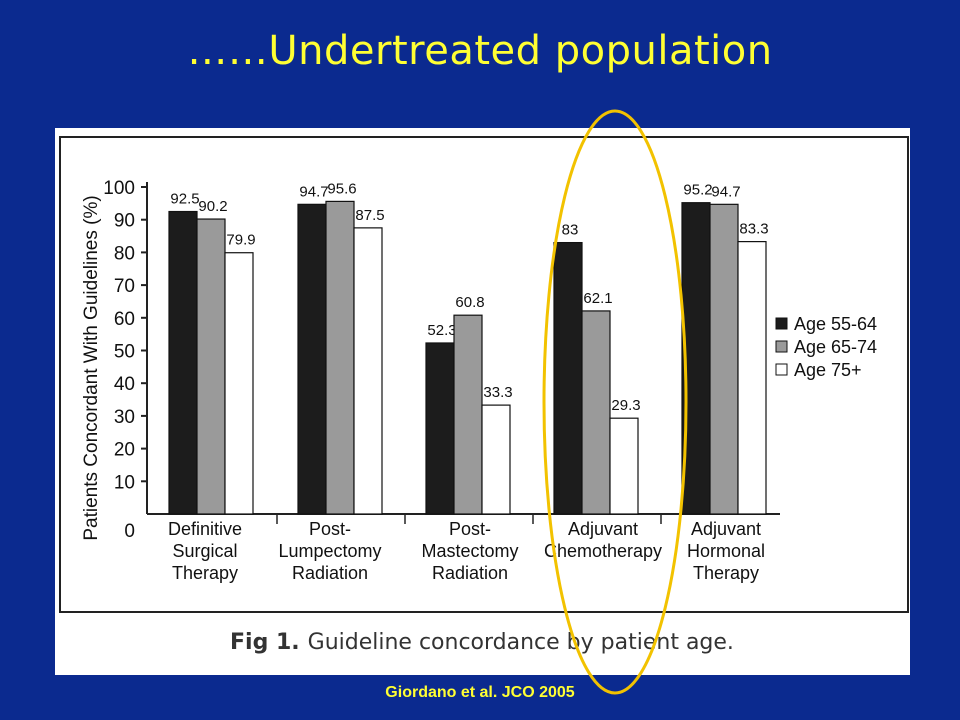 This screenshot has width=960, height=720. Describe the element at coordinates (441, 330) in the screenshot. I see `bar-value-label: 52.3` at that location.